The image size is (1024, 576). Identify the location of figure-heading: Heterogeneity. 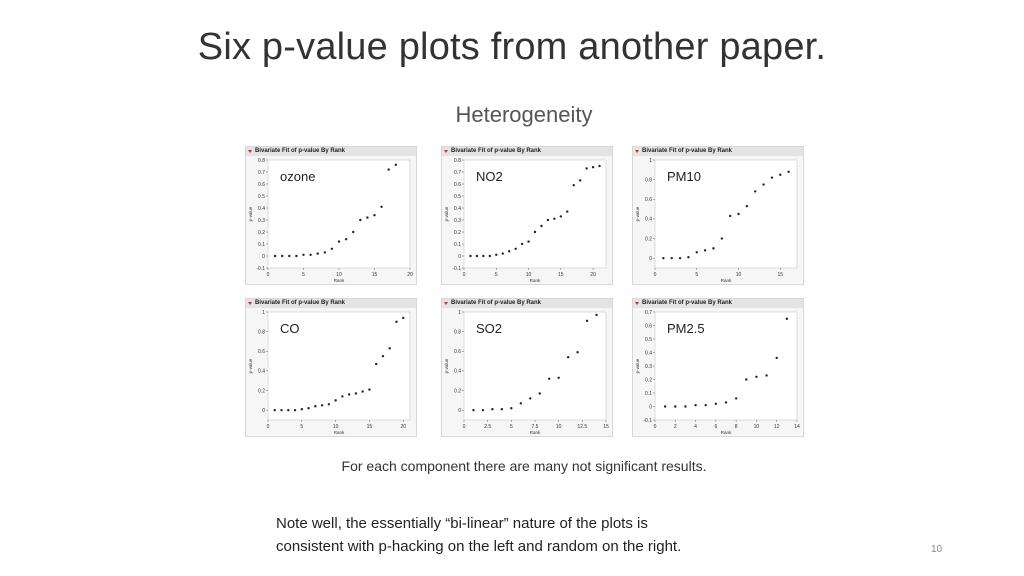
(524, 114).